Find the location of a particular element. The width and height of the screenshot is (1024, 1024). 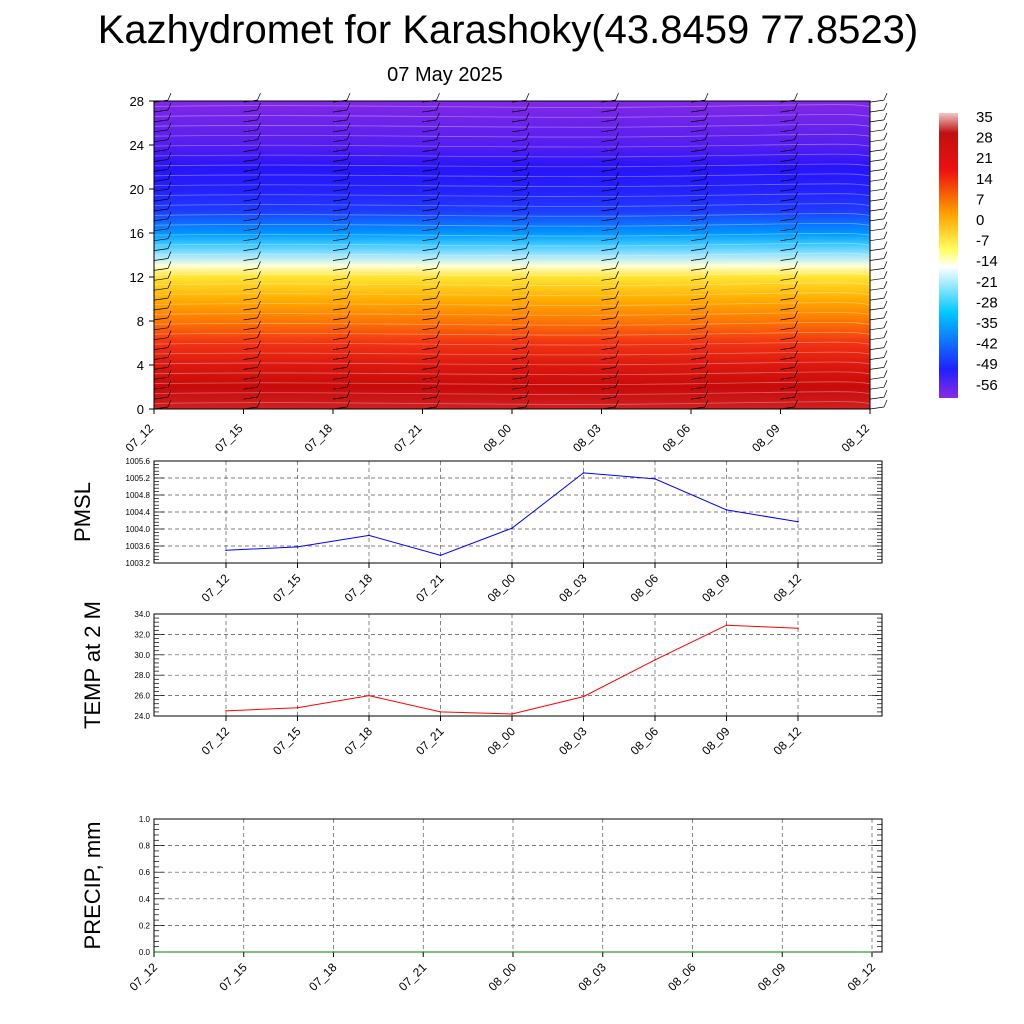

x-tick-label: 07_21 is located at coordinates (413, 977).